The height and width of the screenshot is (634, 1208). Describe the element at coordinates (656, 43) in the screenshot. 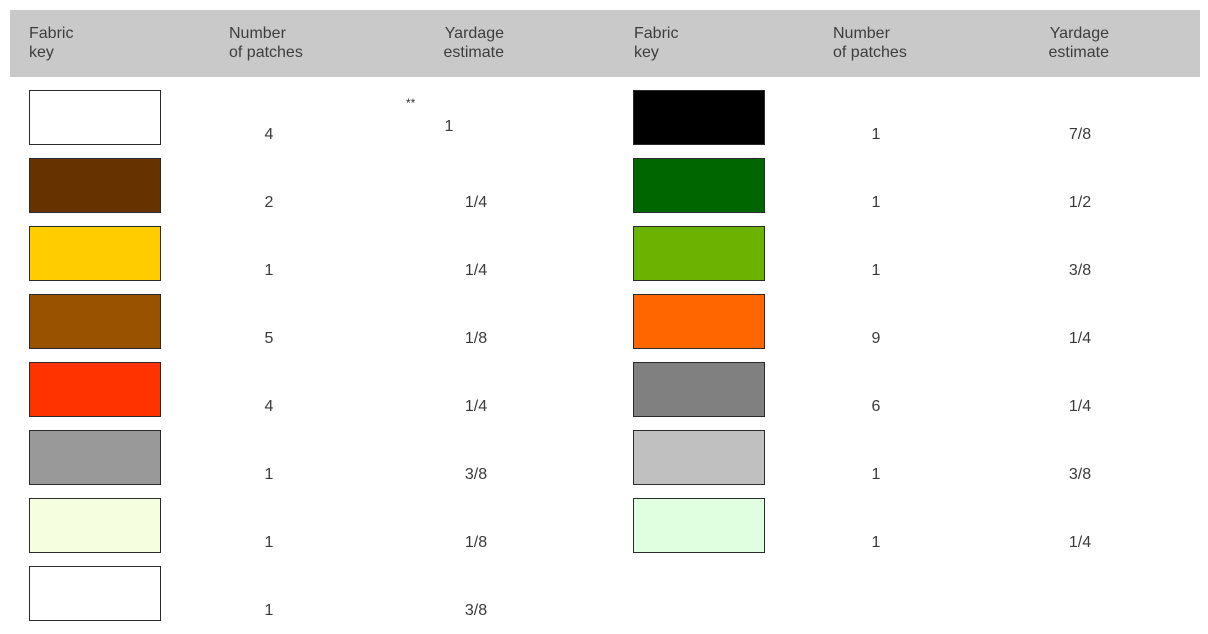

I see `header-fabric-key-right: Fabric key` at that location.